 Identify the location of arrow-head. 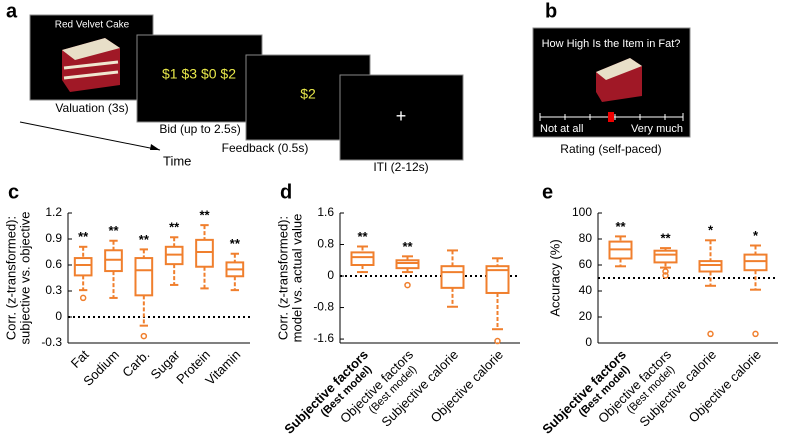
(155, 147).